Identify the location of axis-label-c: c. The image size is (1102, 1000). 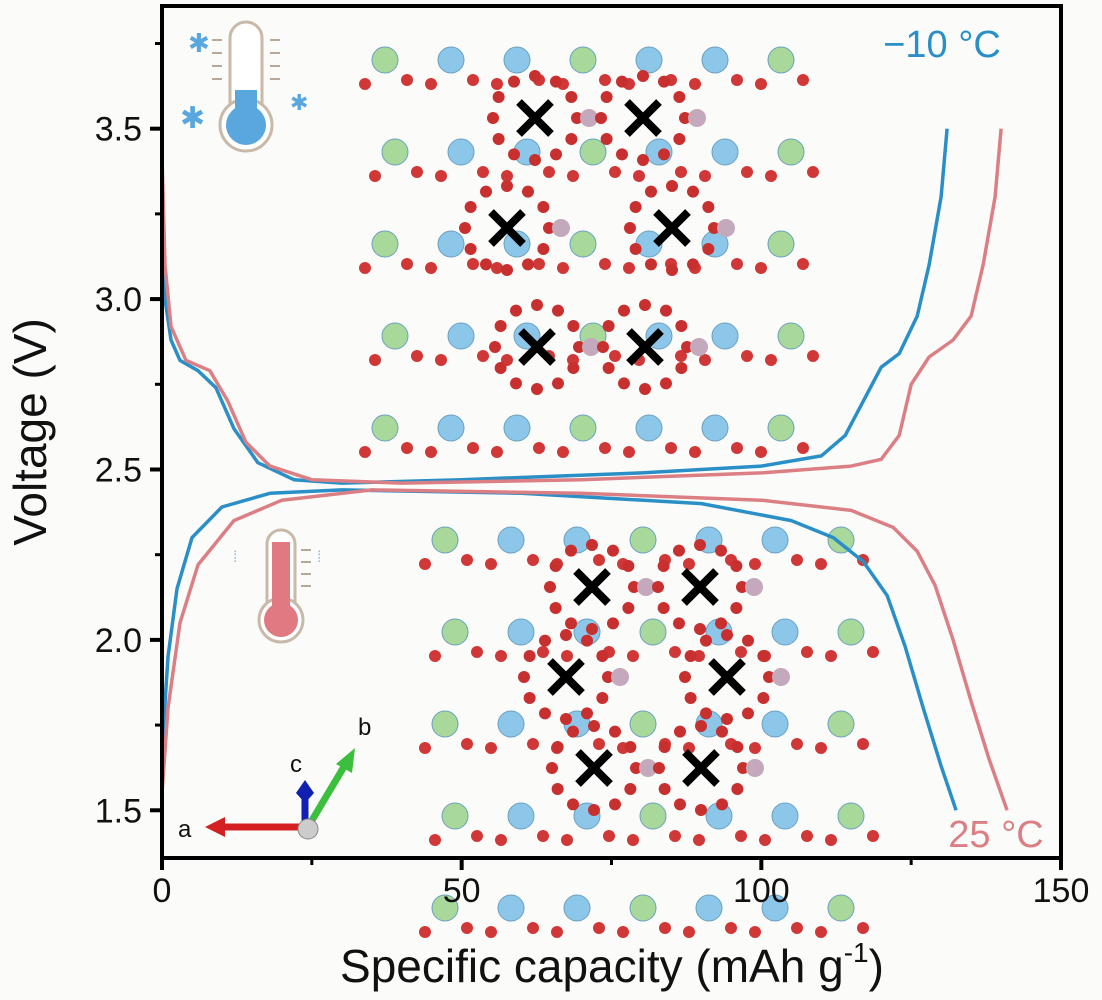
(296, 764).